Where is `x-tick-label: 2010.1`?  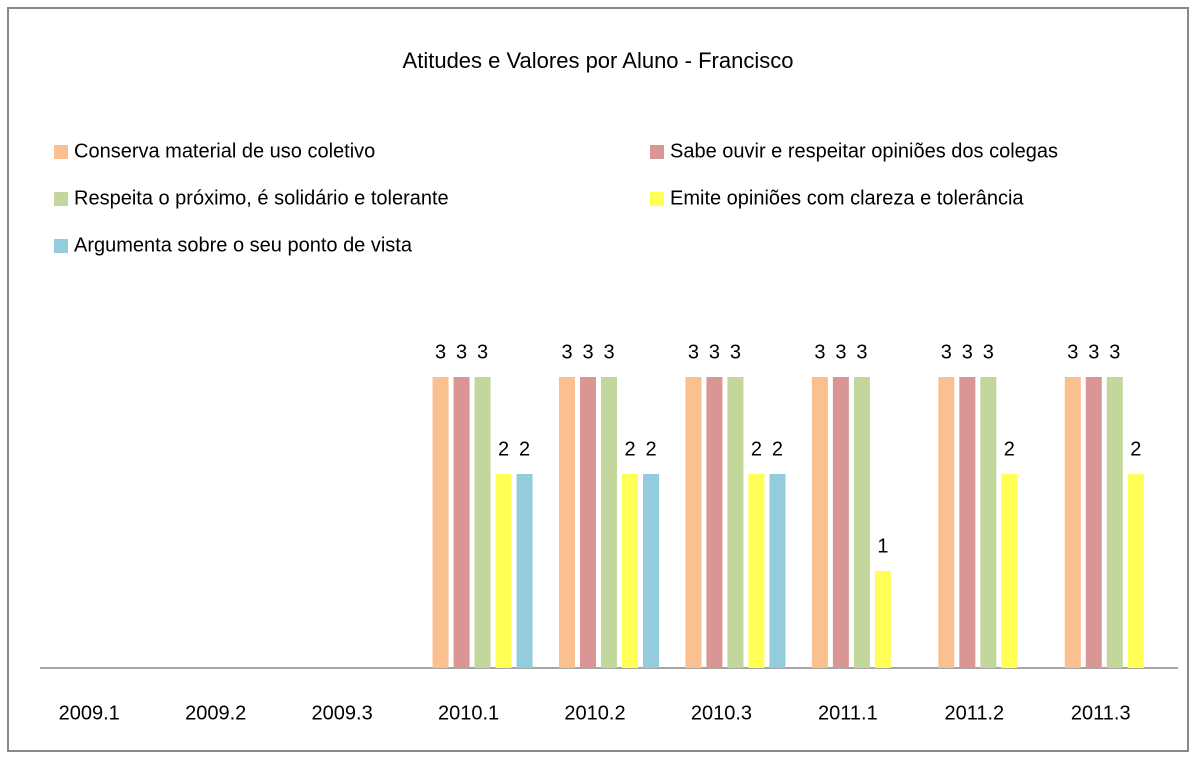
x-tick-label: 2010.1 is located at coordinates (468, 713).